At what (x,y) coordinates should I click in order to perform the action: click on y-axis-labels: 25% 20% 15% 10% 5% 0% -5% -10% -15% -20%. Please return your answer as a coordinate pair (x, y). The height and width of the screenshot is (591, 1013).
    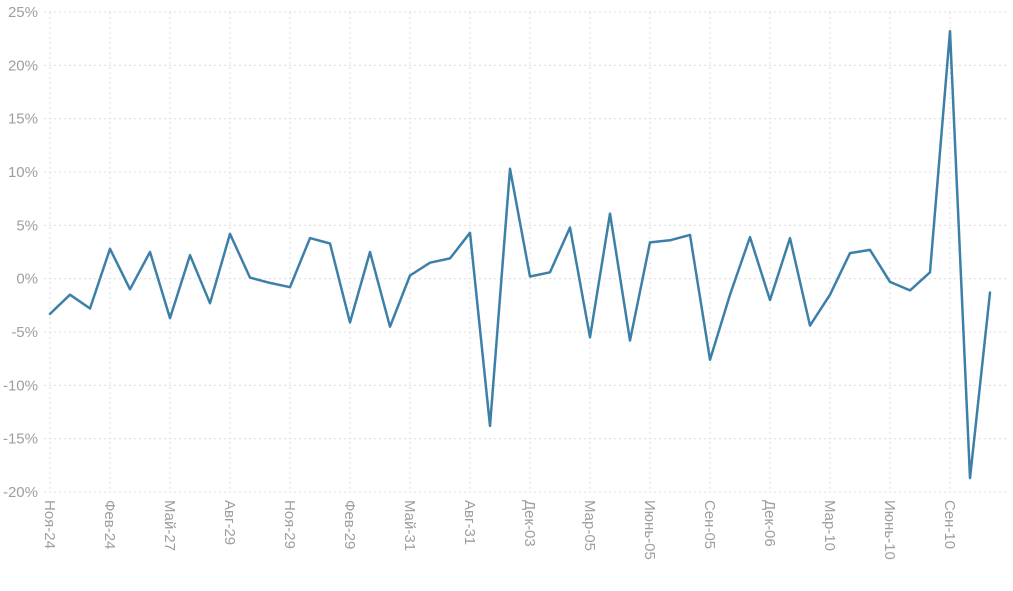
    Looking at the image, I should click on (20, 252).